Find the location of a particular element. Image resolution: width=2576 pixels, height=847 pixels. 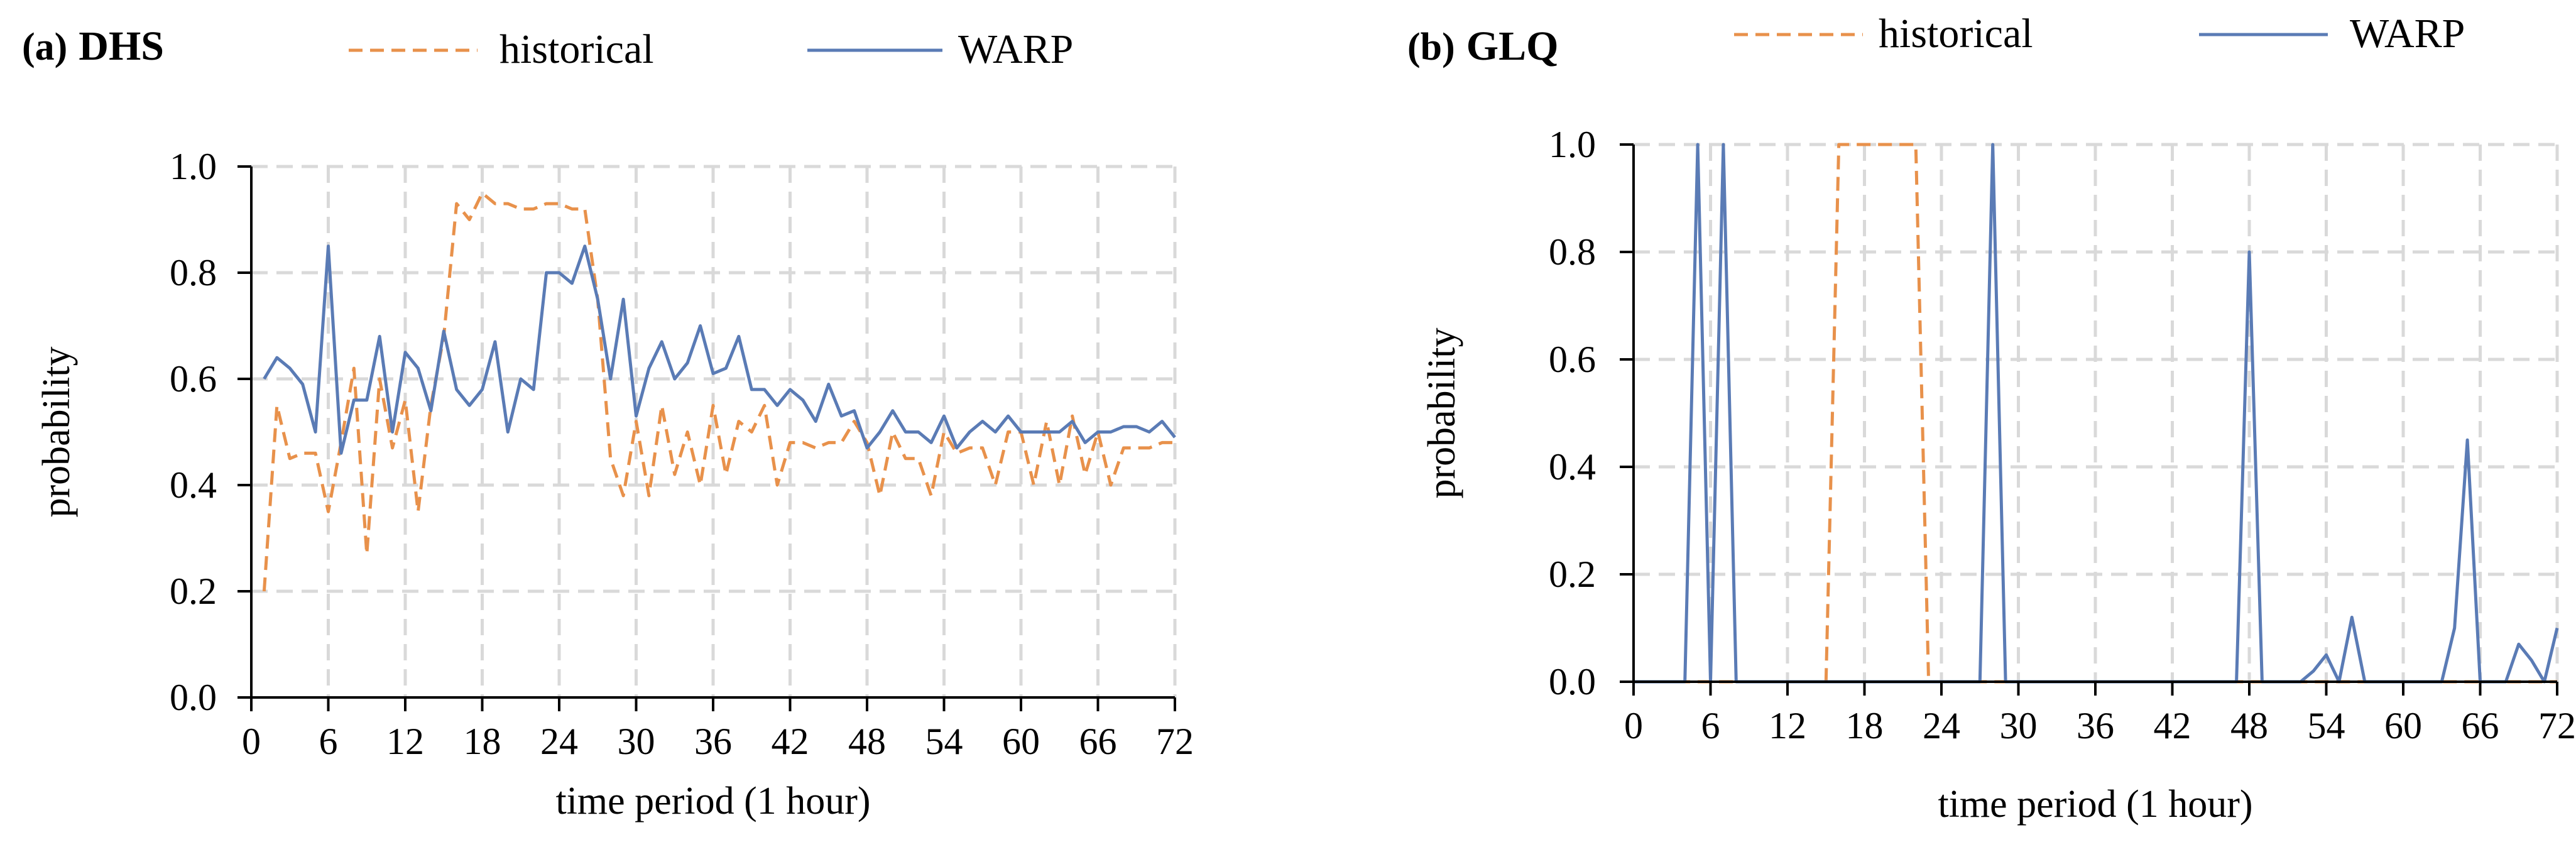

panel-label: (a) is located at coordinates (44, 47).